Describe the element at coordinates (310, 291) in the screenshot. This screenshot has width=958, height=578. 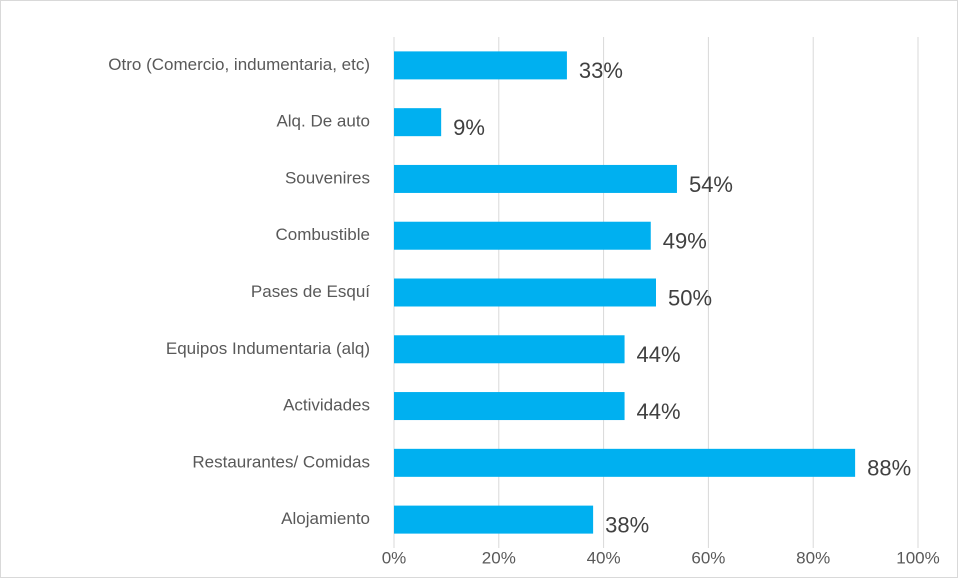
I see `y-tick-label: Pases de Esquí` at that location.